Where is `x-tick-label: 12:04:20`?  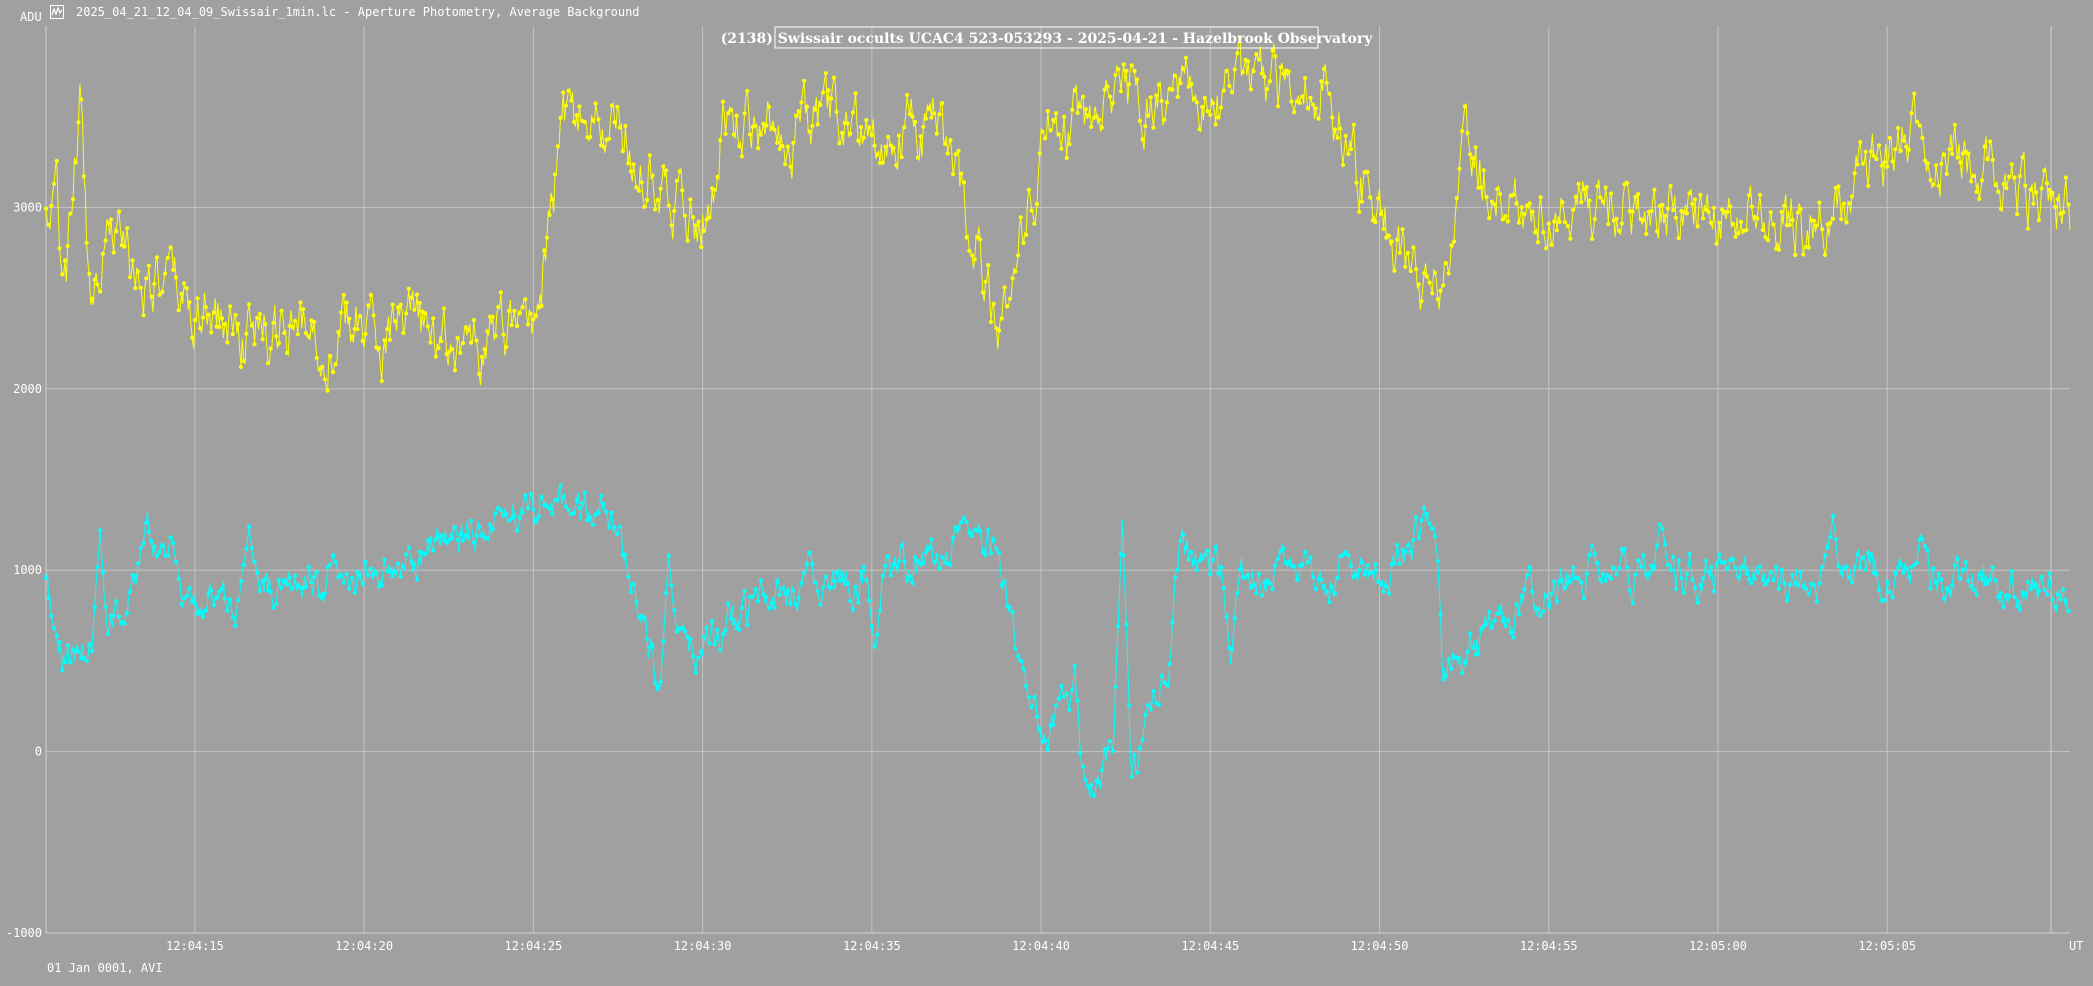 x-tick-label: 12:04:20 is located at coordinates (364, 946).